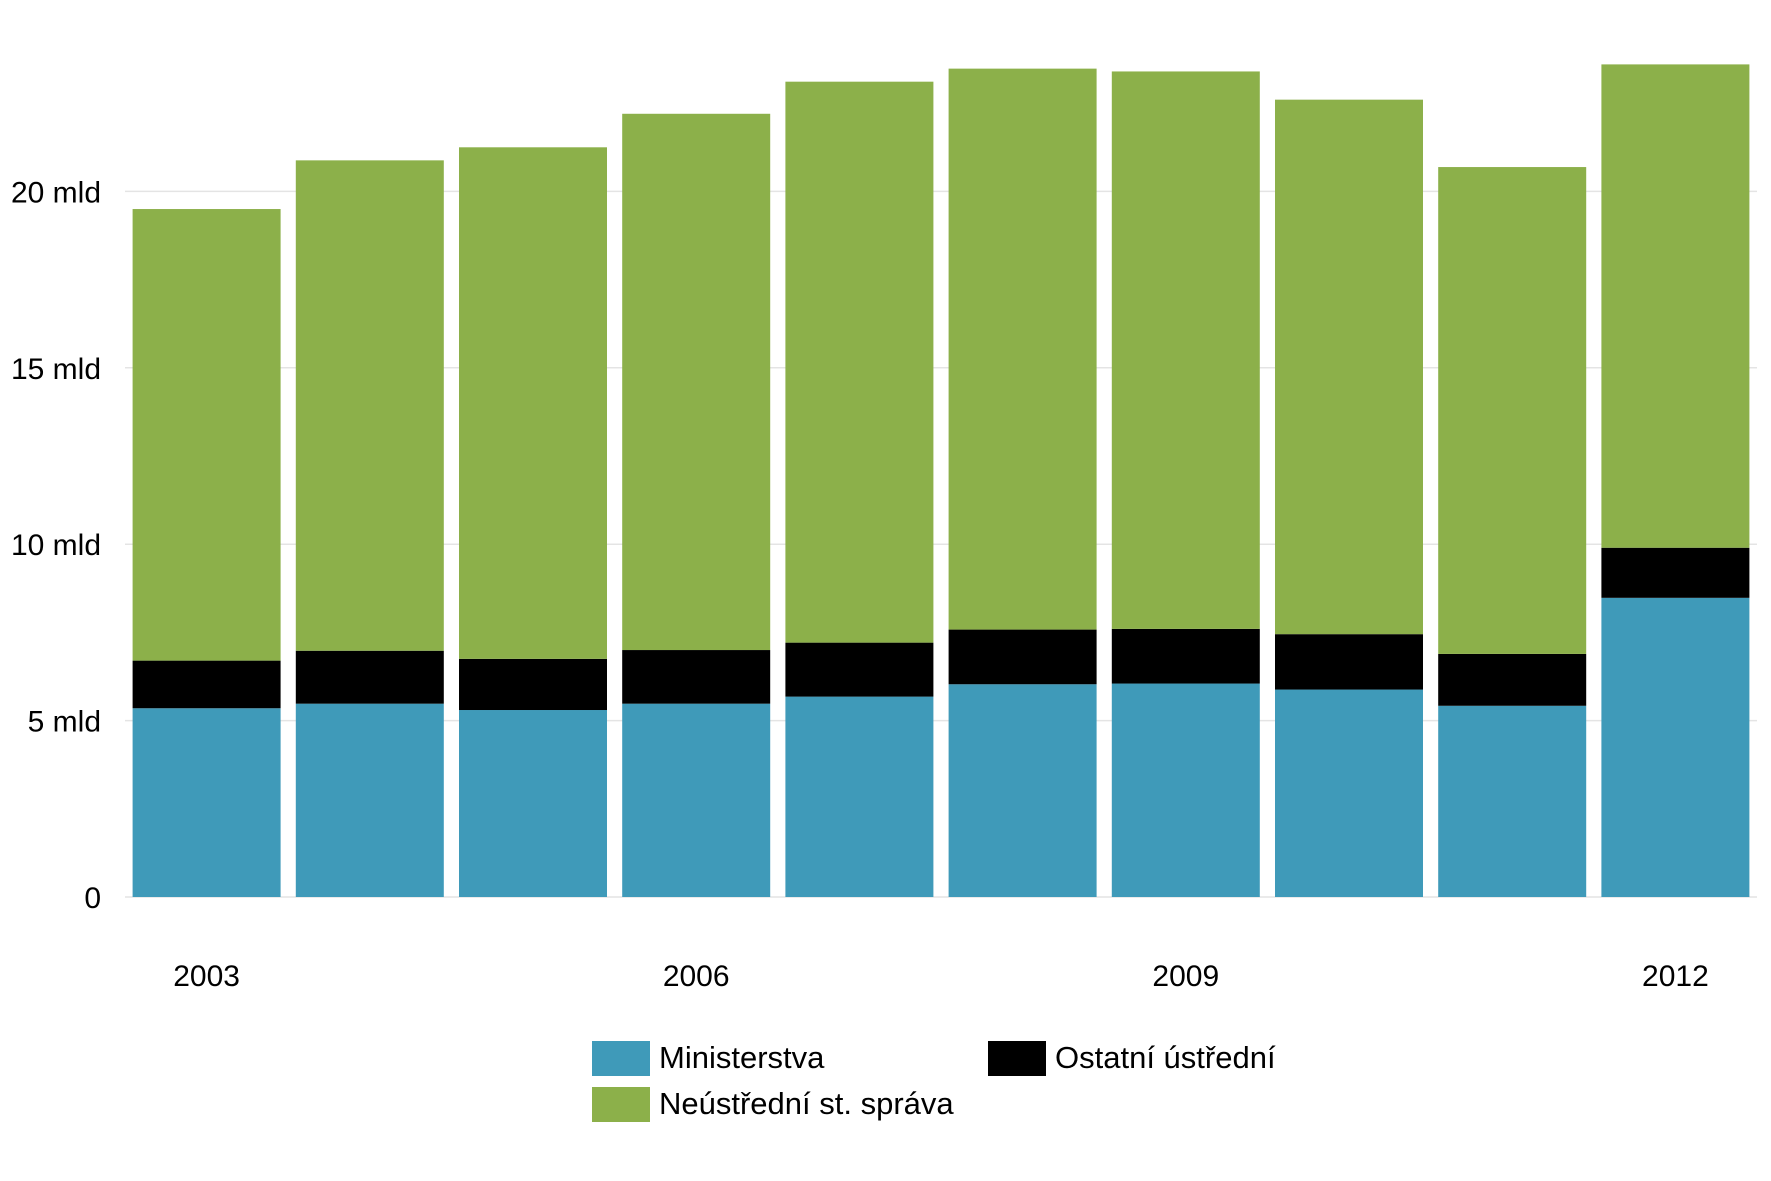 This screenshot has height=1181, width=1771. I want to click on bar-ostatni-ustredni-2009, so click(1185, 656).